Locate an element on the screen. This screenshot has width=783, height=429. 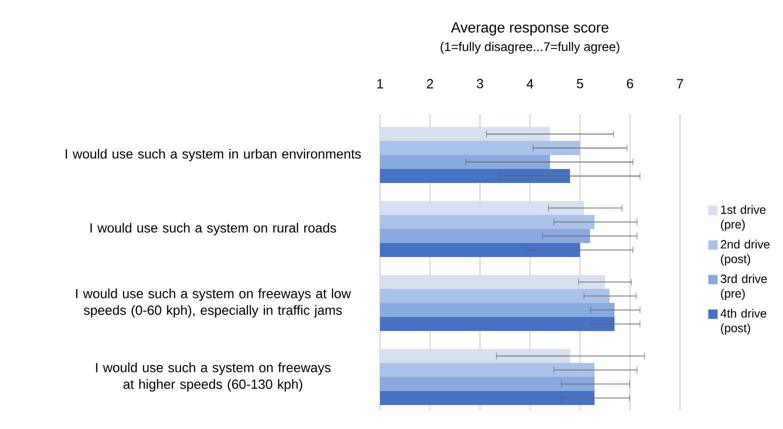
legend-label: 3rd drive (pre) is located at coordinates (743, 287).